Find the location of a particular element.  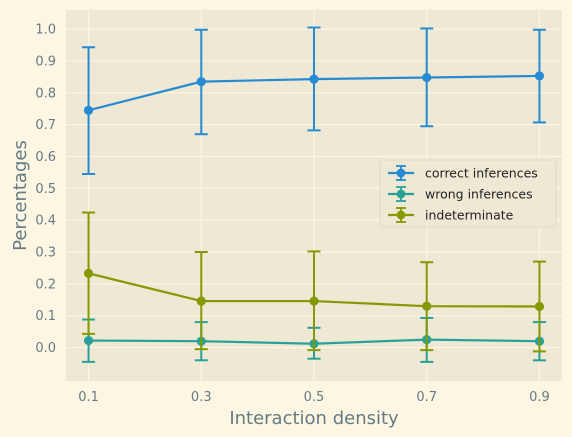

y-tick-label: 0.1 is located at coordinates (45, 316).